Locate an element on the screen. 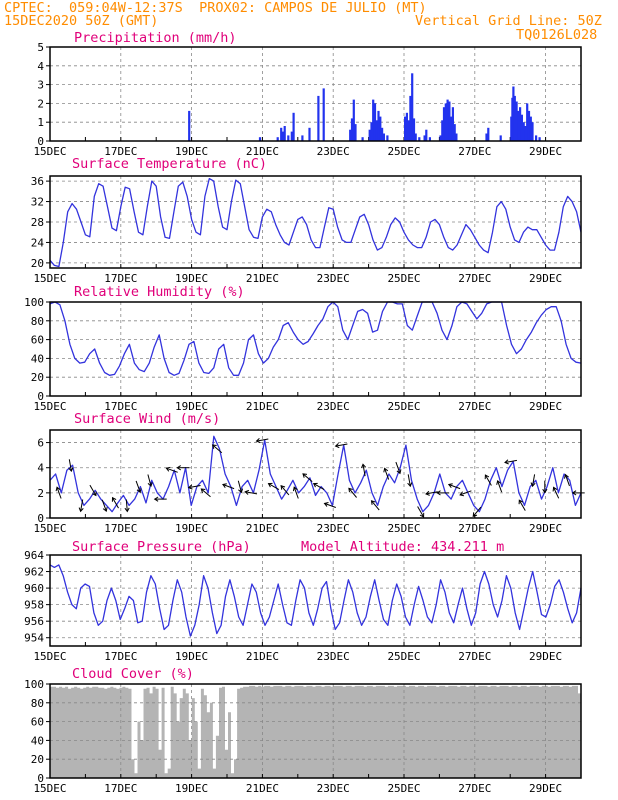 Image resolution: width=618 pixels, height=800 pixels. y-tick-label: 954 is located at coordinates (34, 638).